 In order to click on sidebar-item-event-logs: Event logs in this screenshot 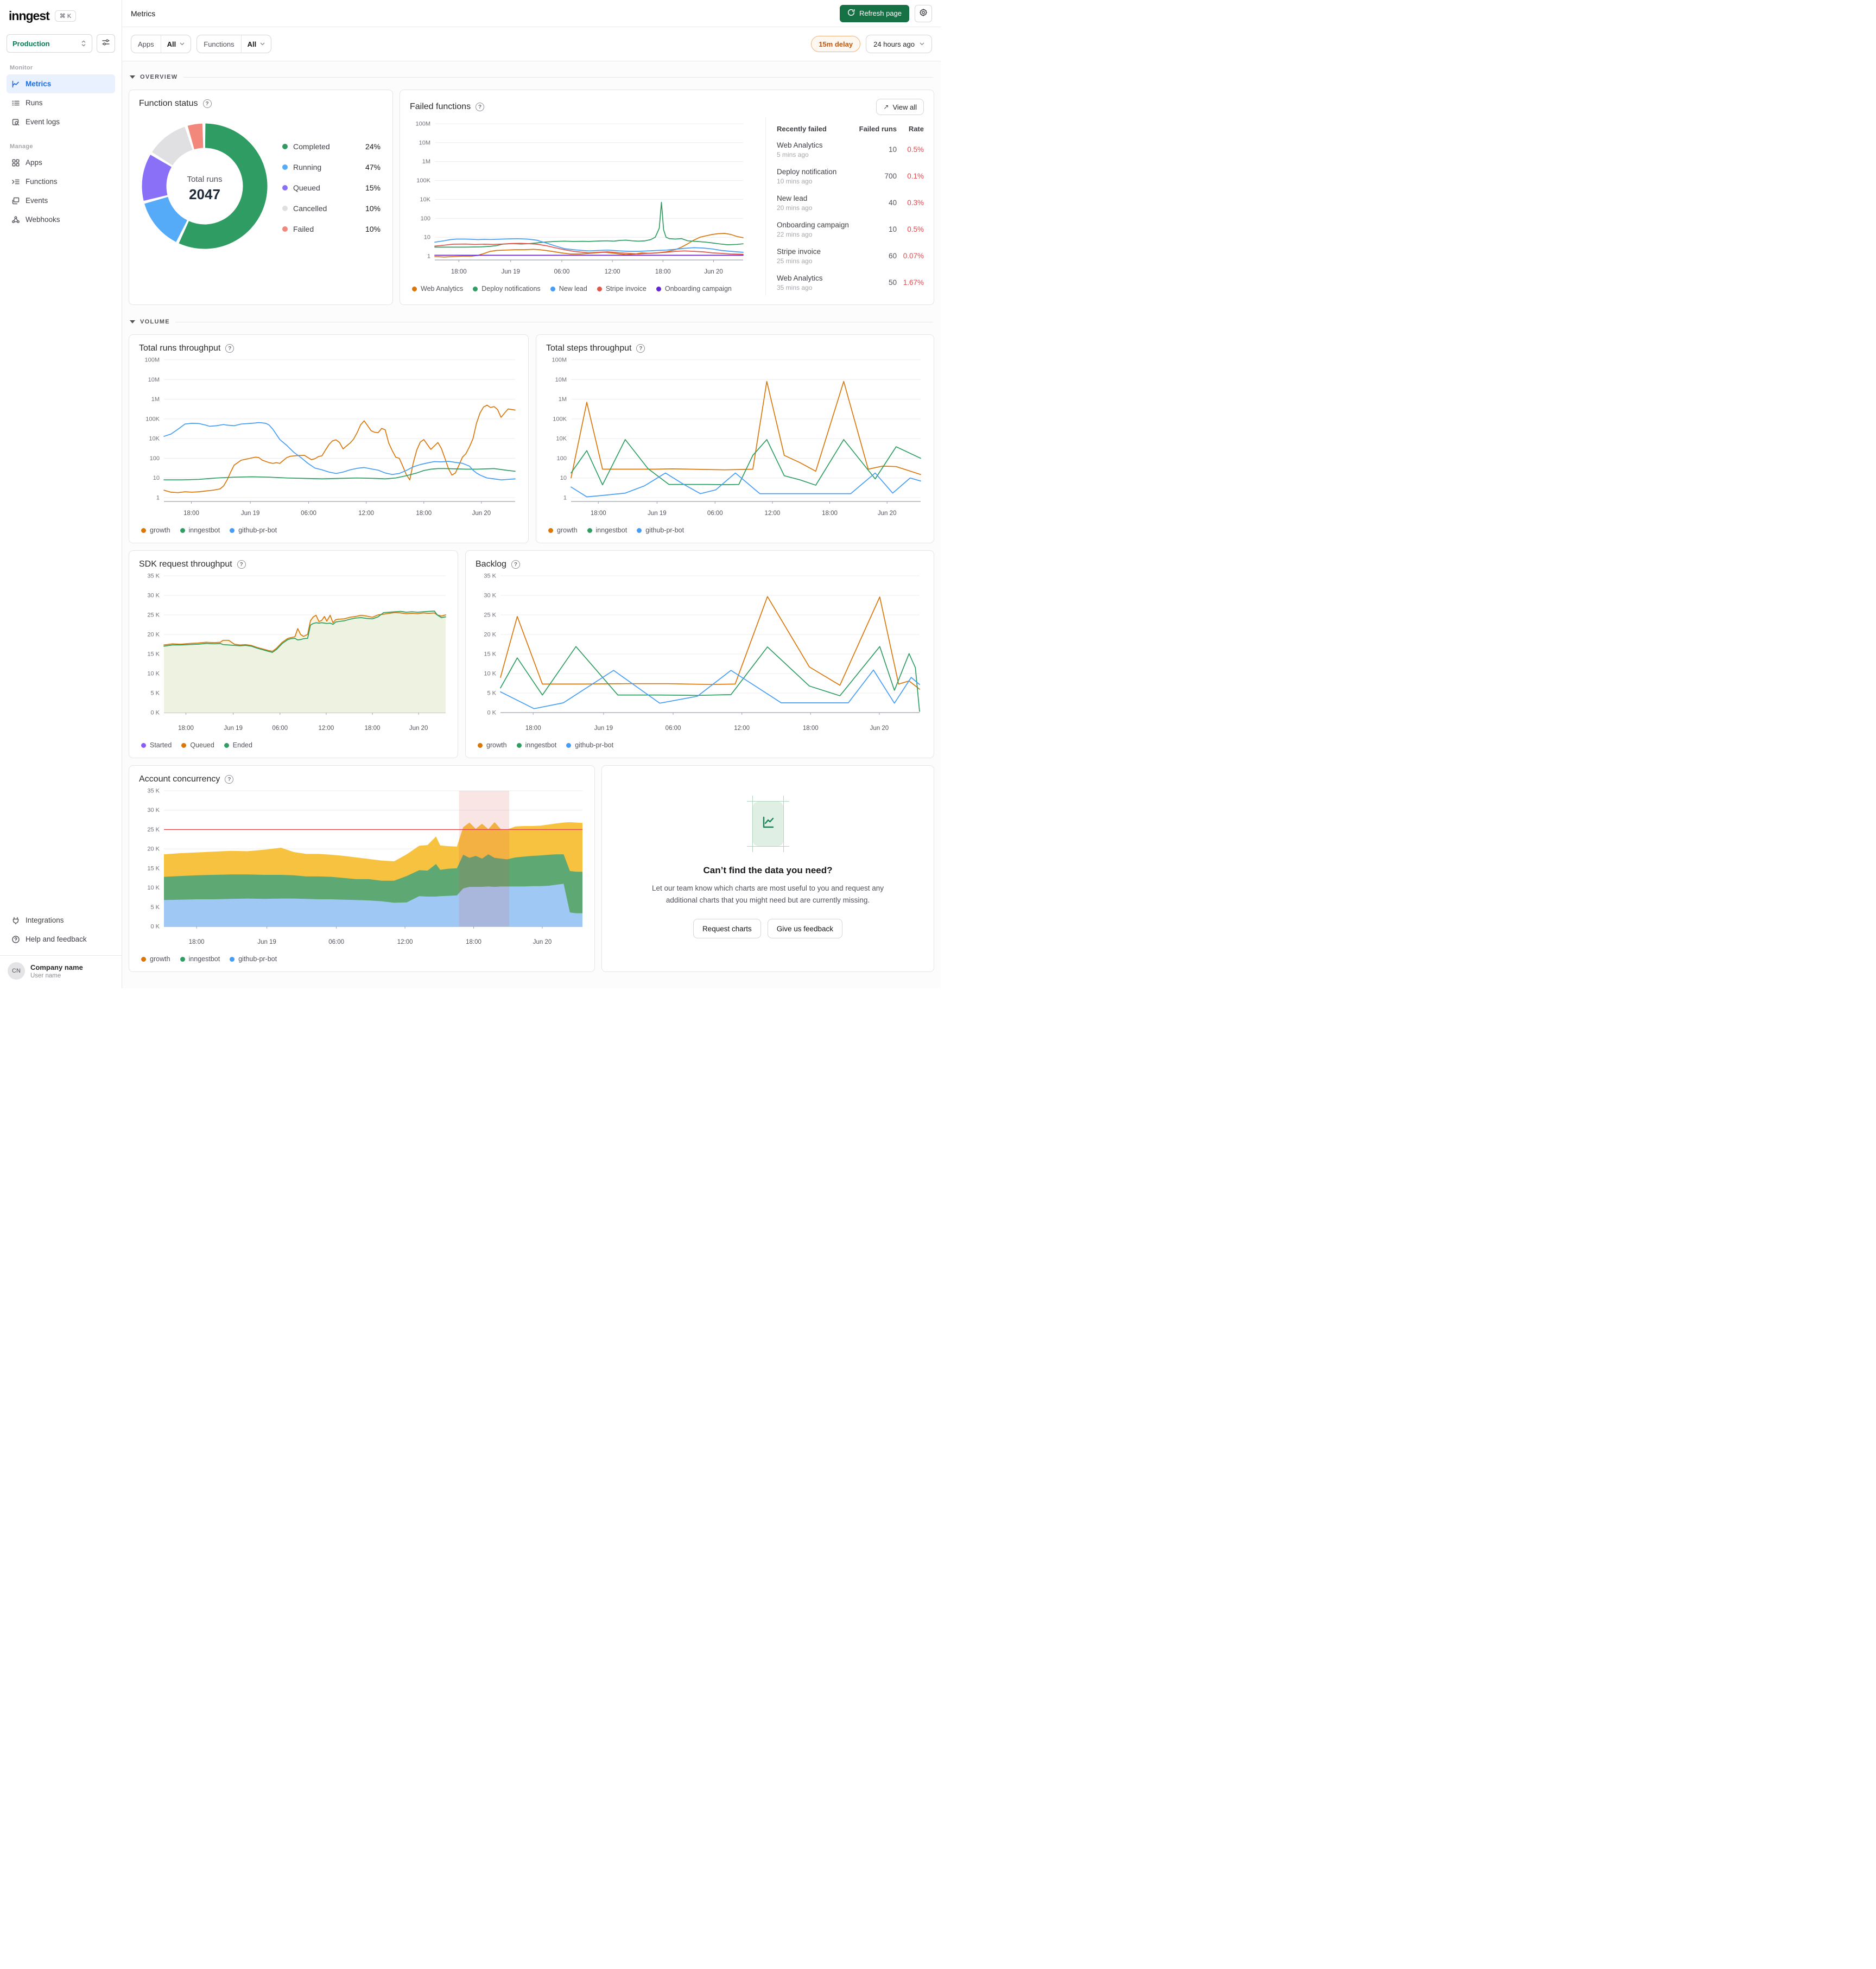, I will do `click(61, 121)`.